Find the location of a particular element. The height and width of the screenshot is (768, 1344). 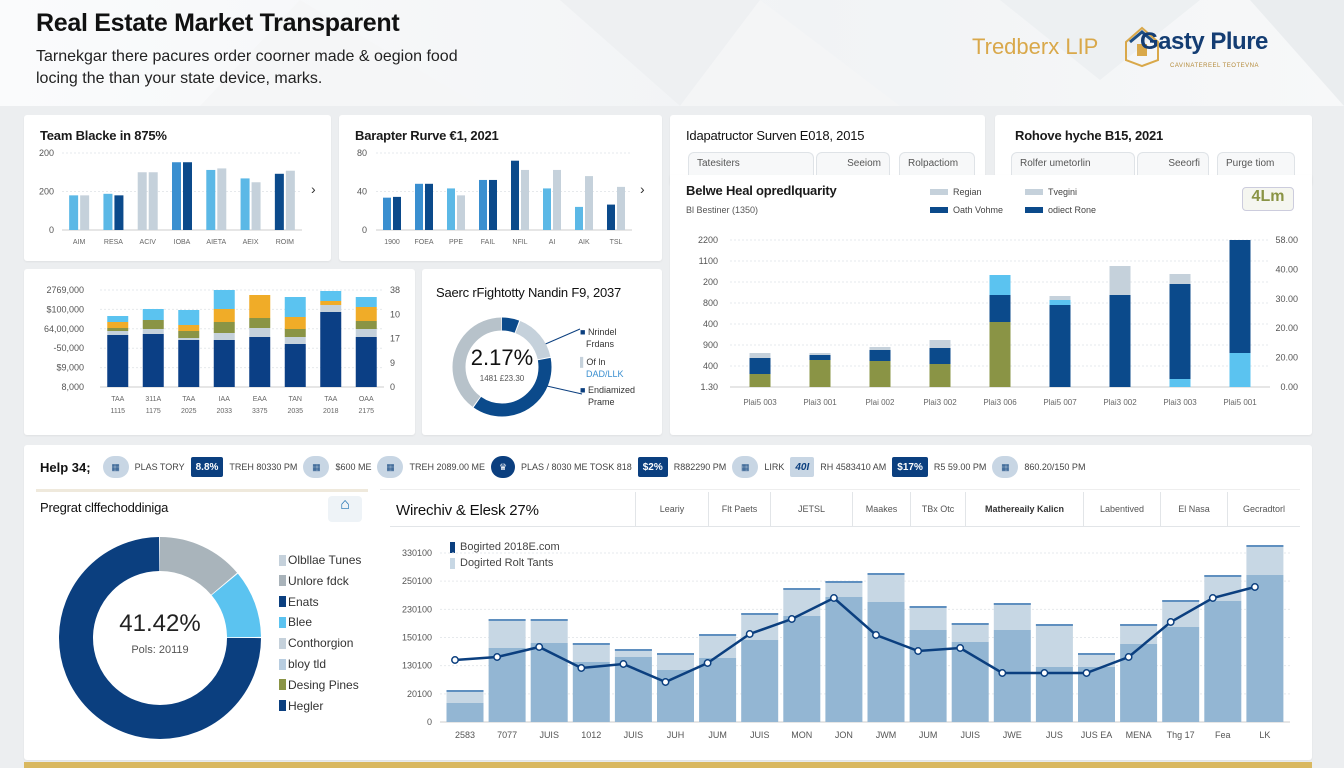

x-tick-label: EAA 3375 is located at coordinates (260, 405).